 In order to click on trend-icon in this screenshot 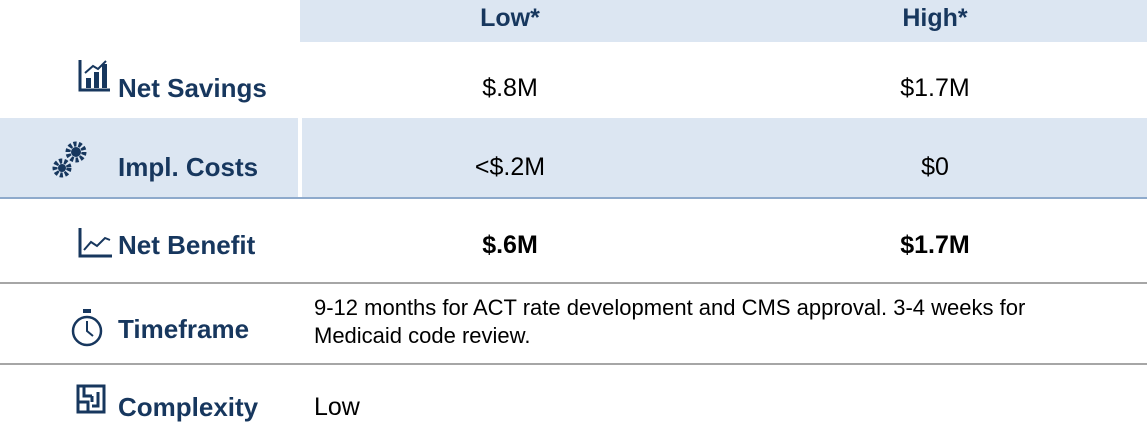, I will do `click(95, 243)`.